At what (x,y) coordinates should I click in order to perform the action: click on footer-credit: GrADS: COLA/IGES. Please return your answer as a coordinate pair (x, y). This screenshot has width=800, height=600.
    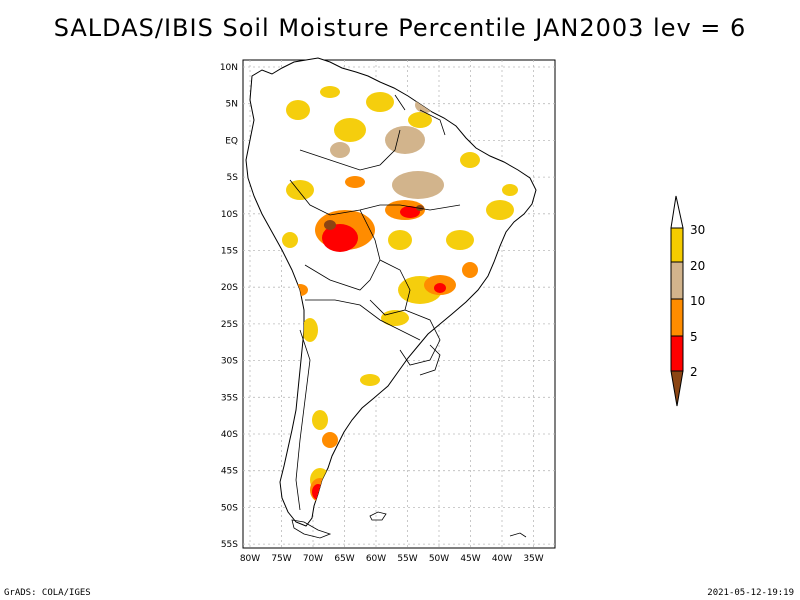
    Looking at the image, I should click on (47, 593).